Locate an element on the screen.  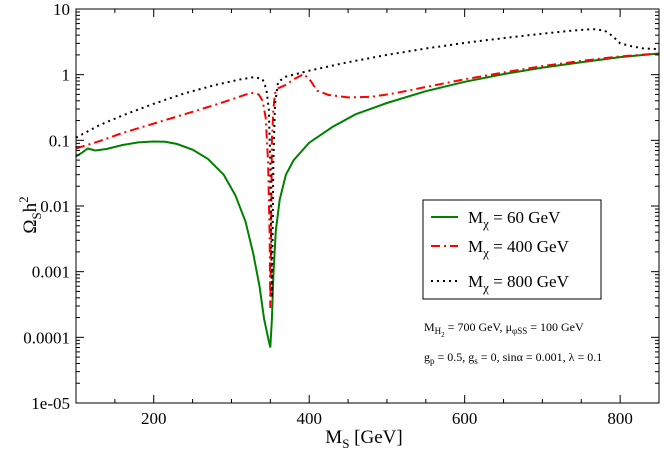
y-axis-label: ΩSh2 is located at coordinates (30, 214).